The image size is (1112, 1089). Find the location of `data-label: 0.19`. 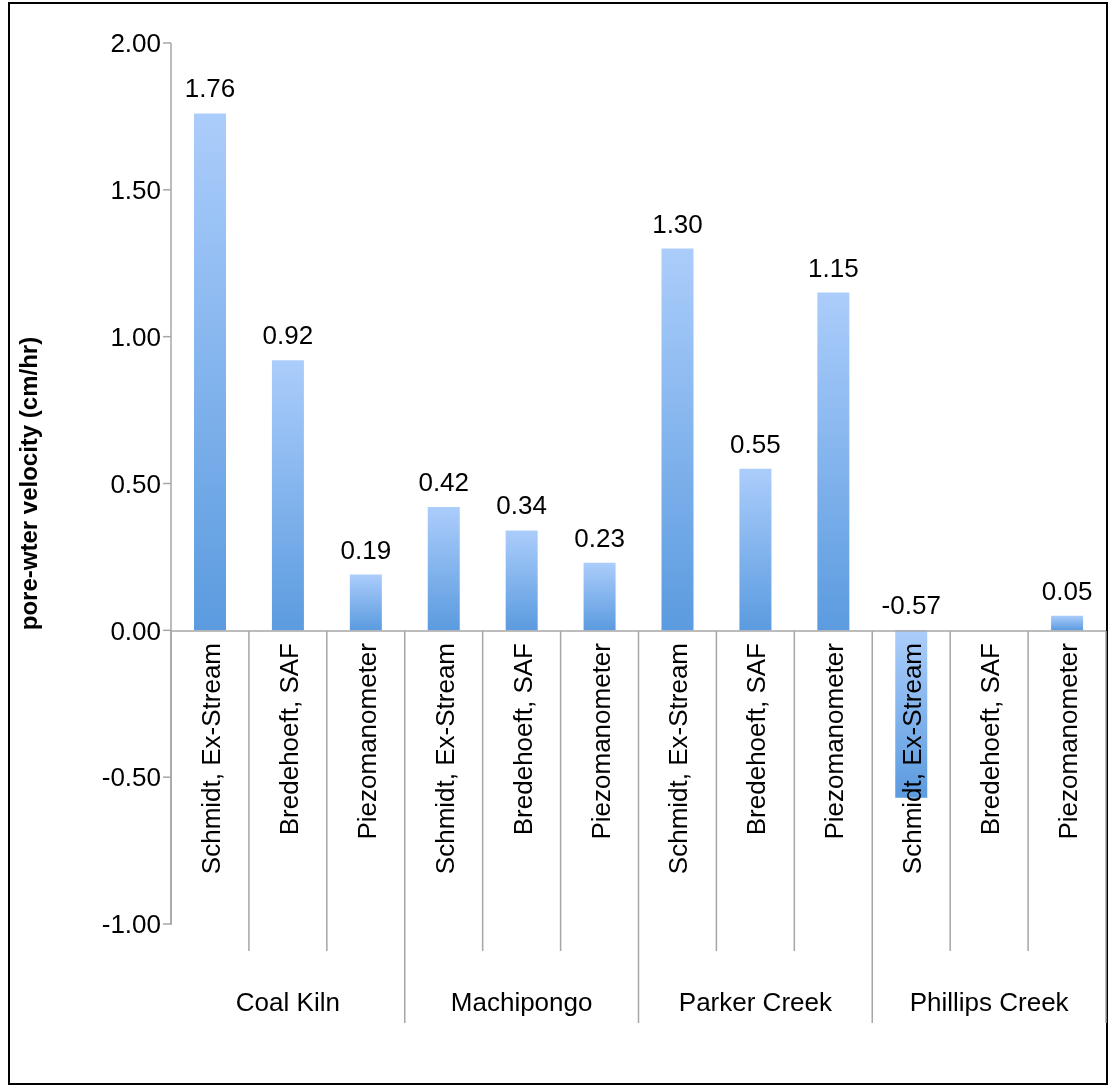

data-label: 0.19 is located at coordinates (366, 549).